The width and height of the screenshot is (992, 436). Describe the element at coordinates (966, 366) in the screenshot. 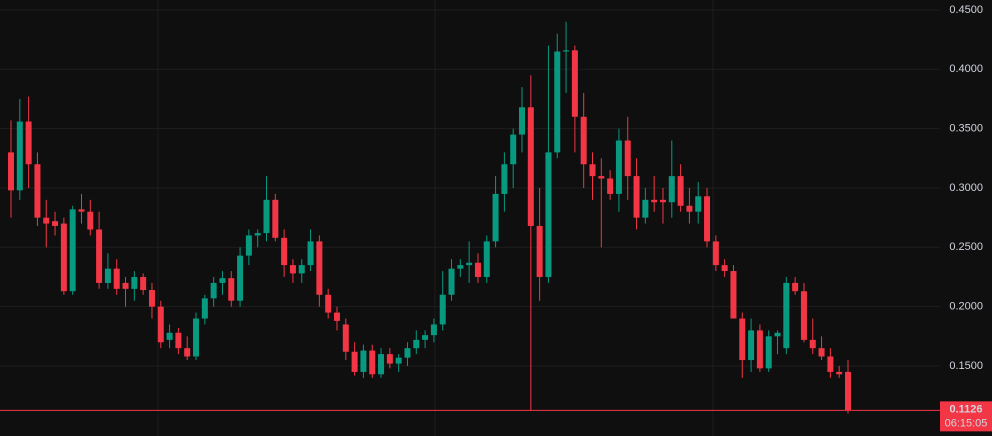

I see `y-tick-label: 0.1500` at that location.